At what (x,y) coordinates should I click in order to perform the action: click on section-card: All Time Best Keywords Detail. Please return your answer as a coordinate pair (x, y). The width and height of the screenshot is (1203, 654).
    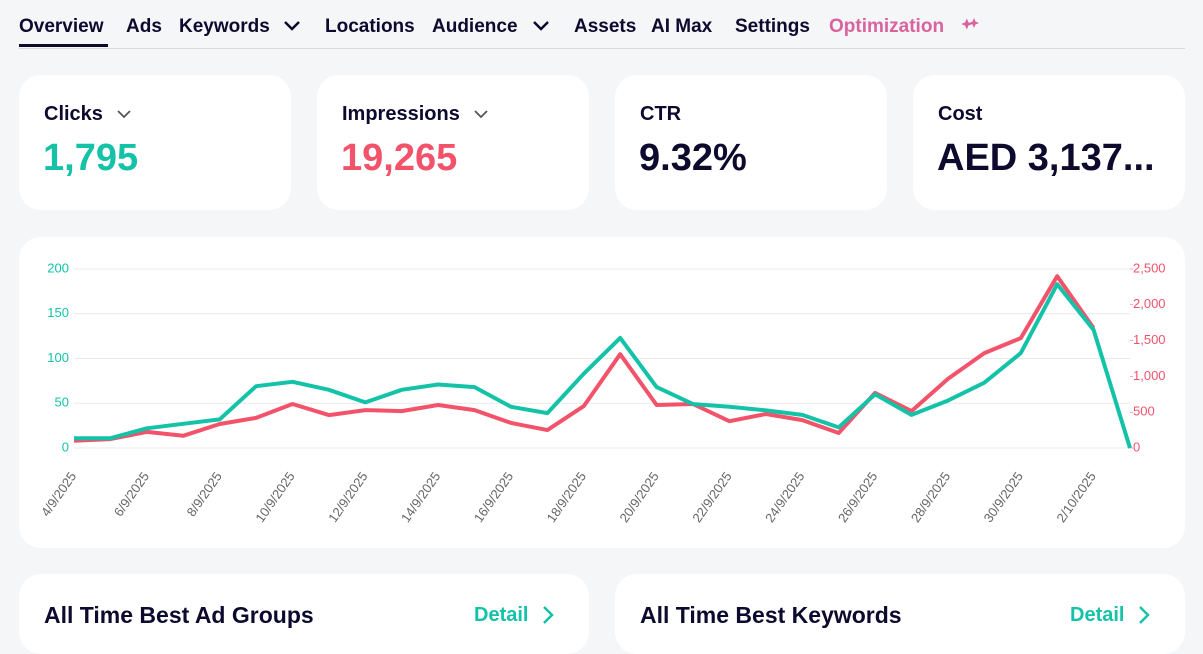
    Looking at the image, I should click on (900, 614).